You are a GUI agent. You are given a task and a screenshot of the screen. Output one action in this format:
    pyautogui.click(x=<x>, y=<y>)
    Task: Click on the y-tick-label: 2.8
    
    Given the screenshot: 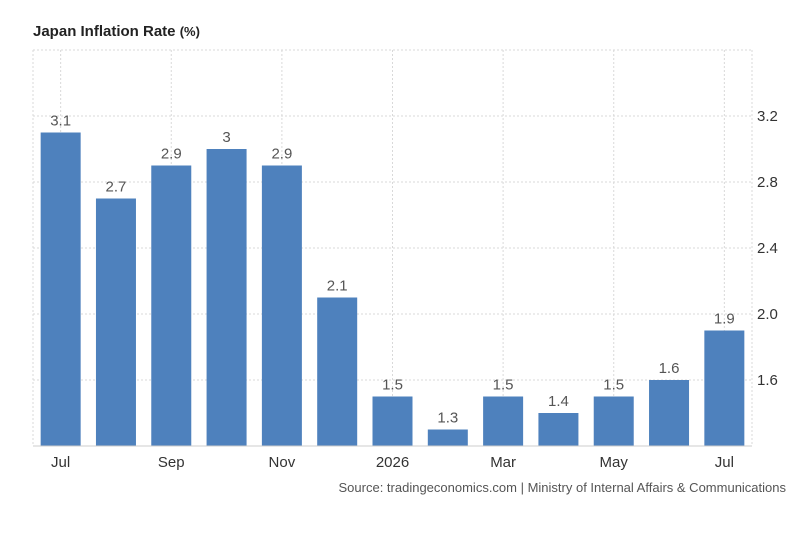 What is the action you would take?
    pyautogui.click(x=767, y=182)
    